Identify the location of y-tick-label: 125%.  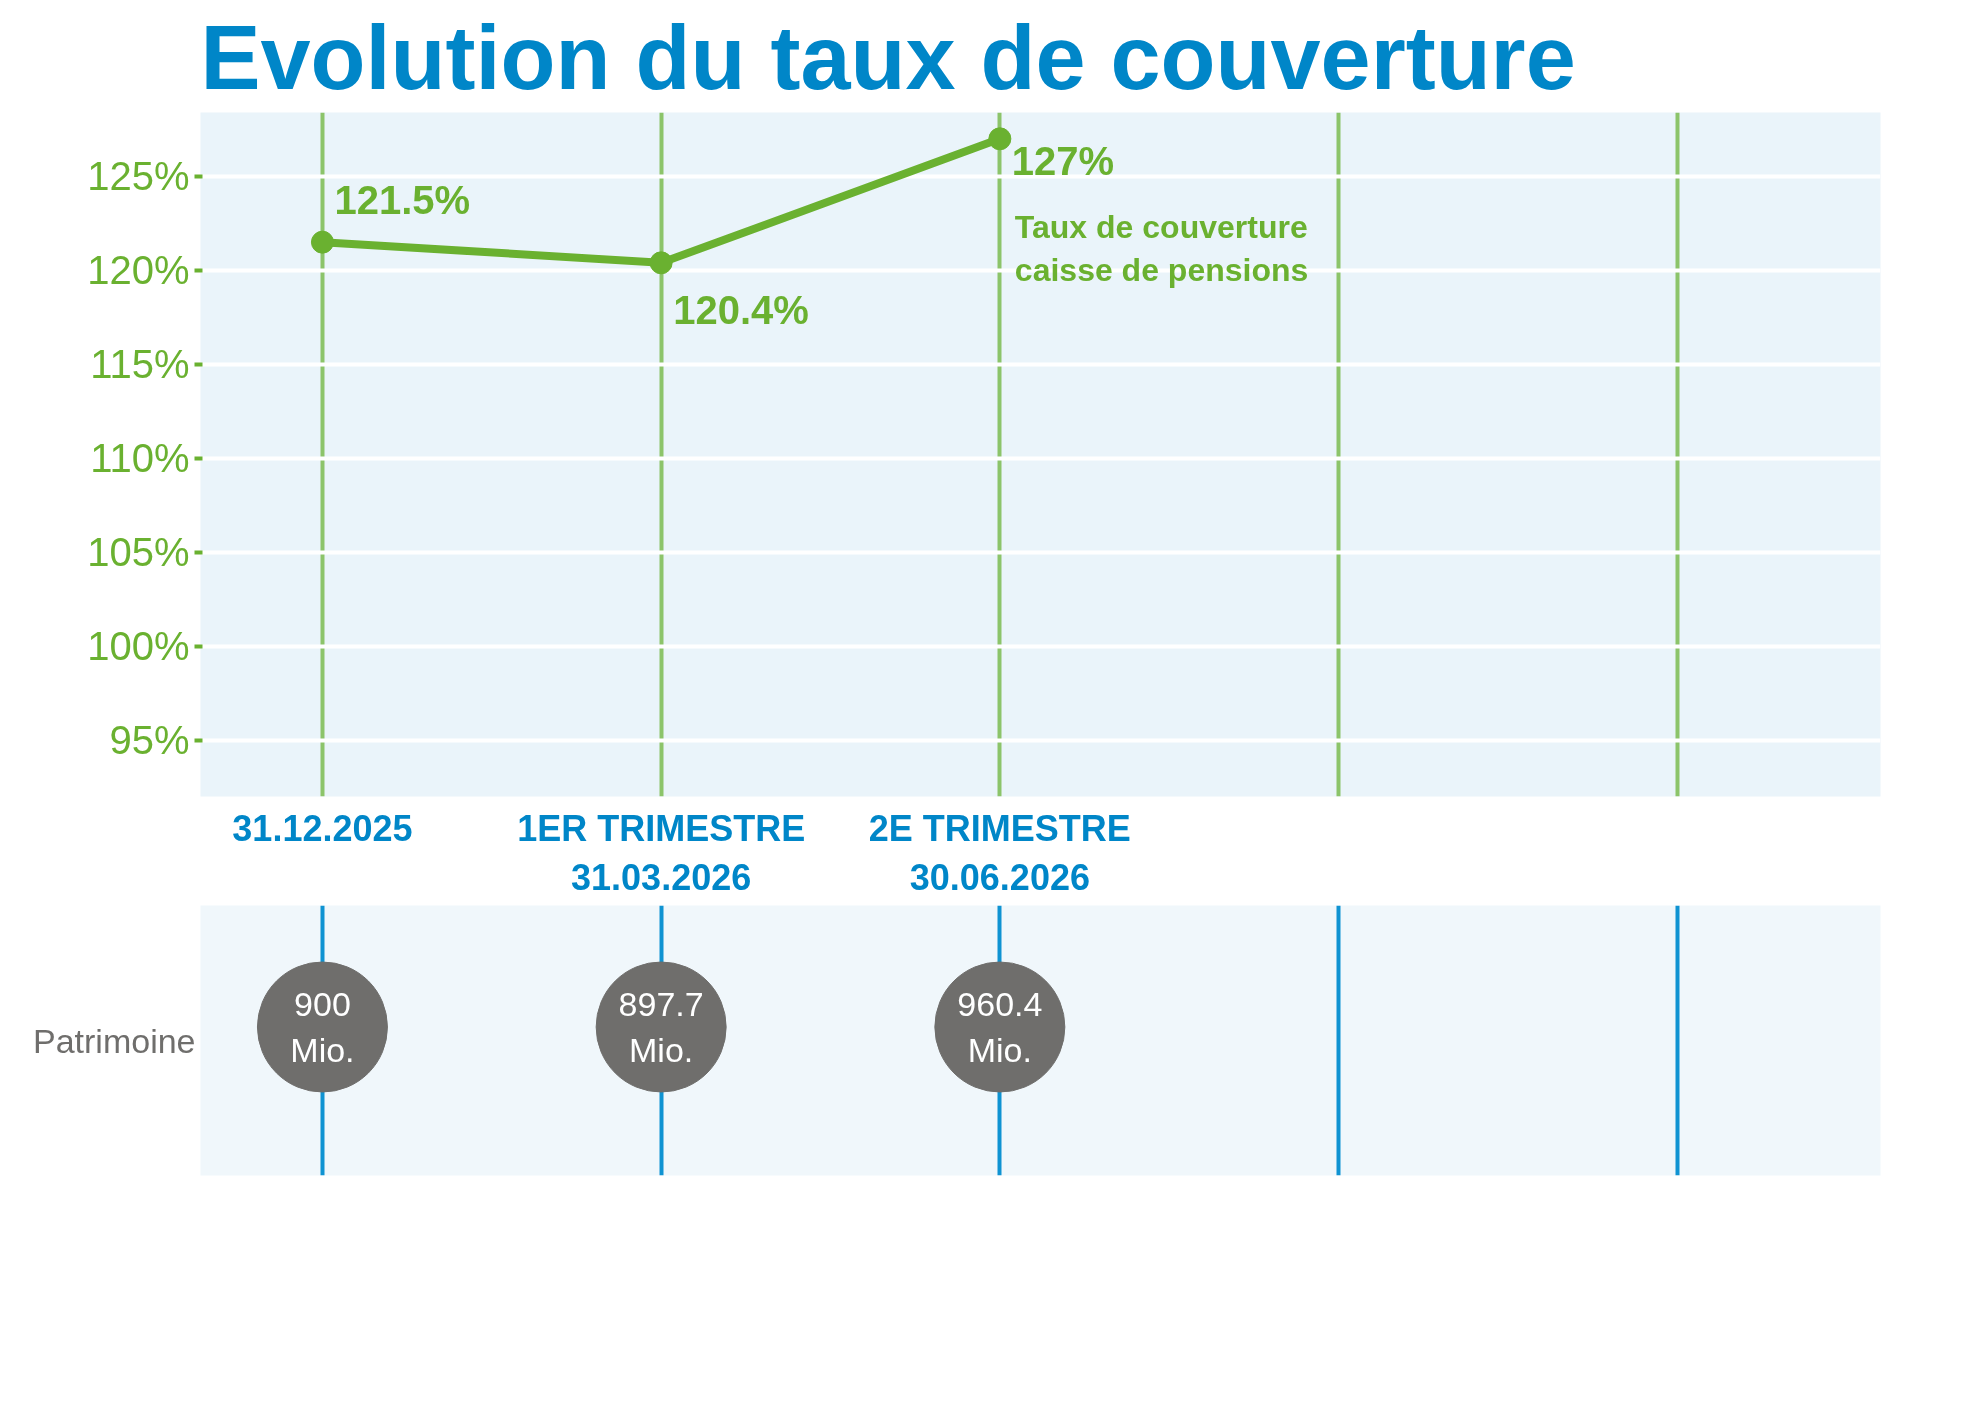
(138, 176).